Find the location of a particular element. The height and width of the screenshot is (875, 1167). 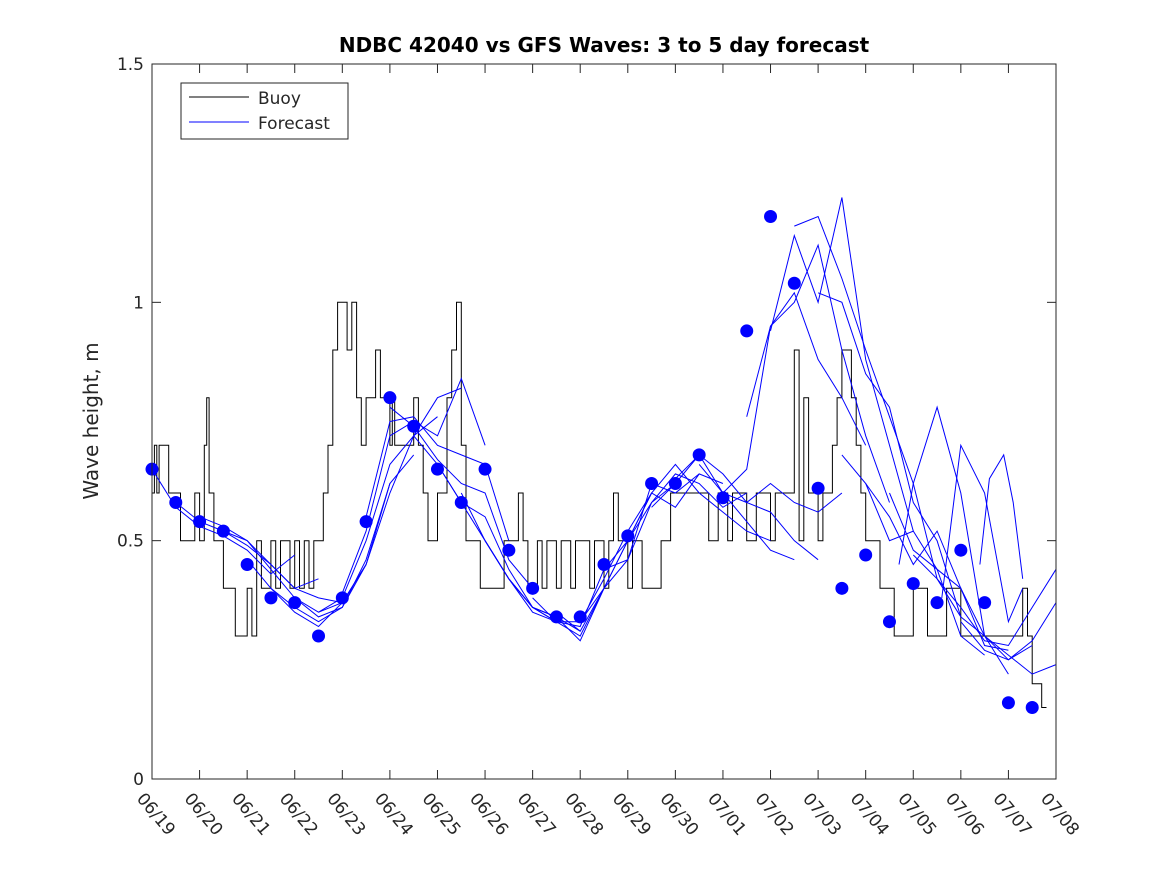

legend-box is located at coordinates (264, 111).